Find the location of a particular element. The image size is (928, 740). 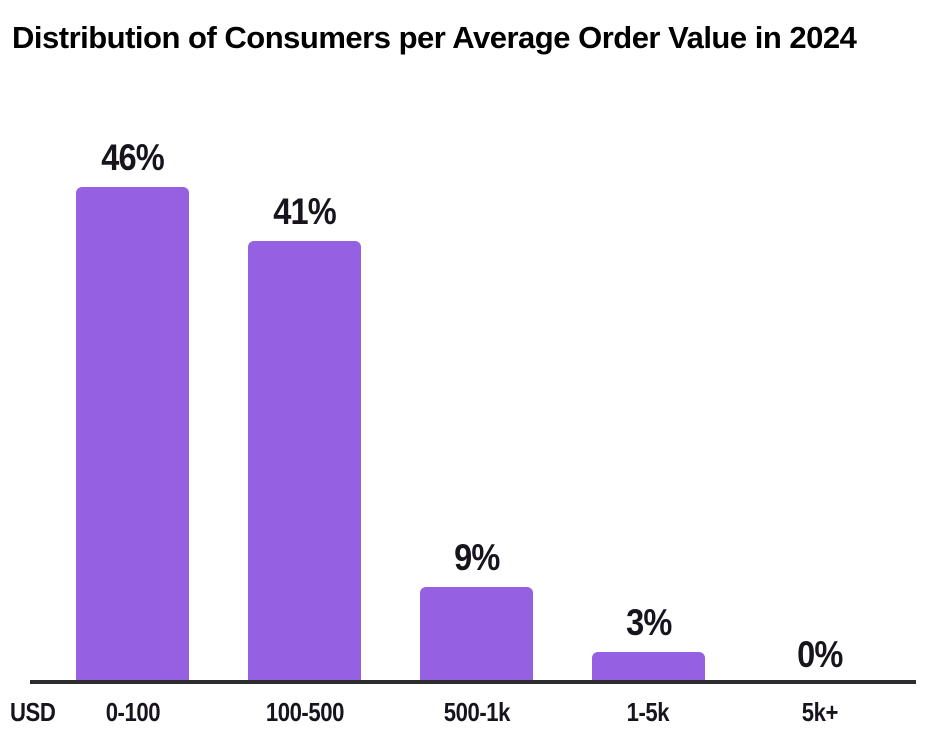

bar-group: 0% is located at coordinates (820, 404).